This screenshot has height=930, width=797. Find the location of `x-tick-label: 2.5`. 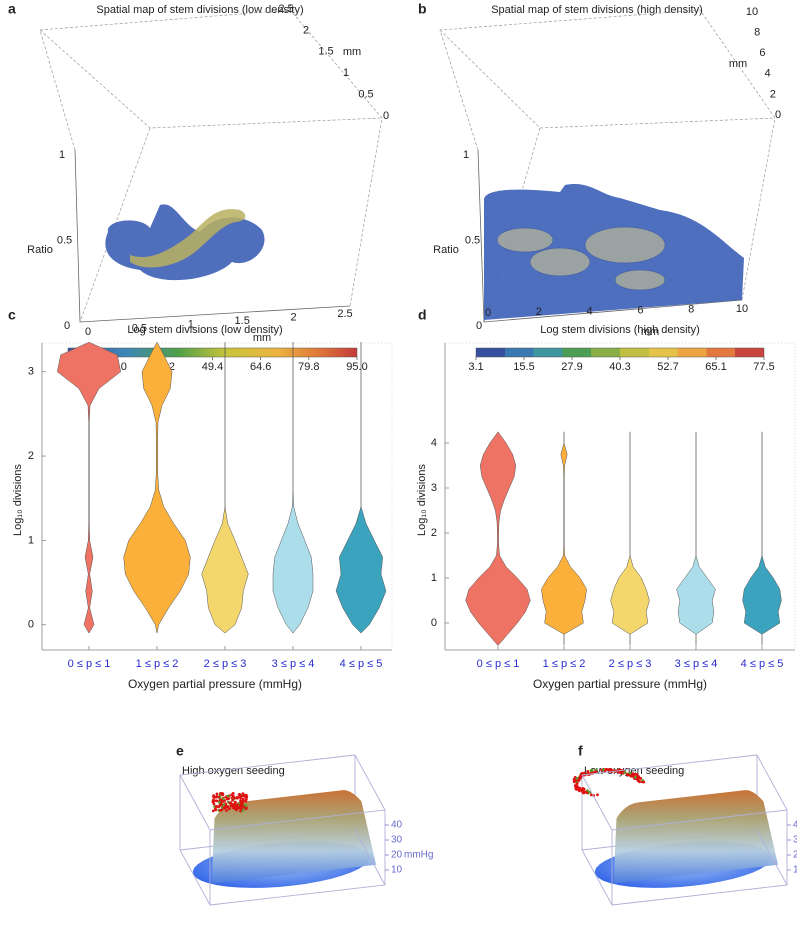

x-tick-label: 2.5 is located at coordinates (344, 314).